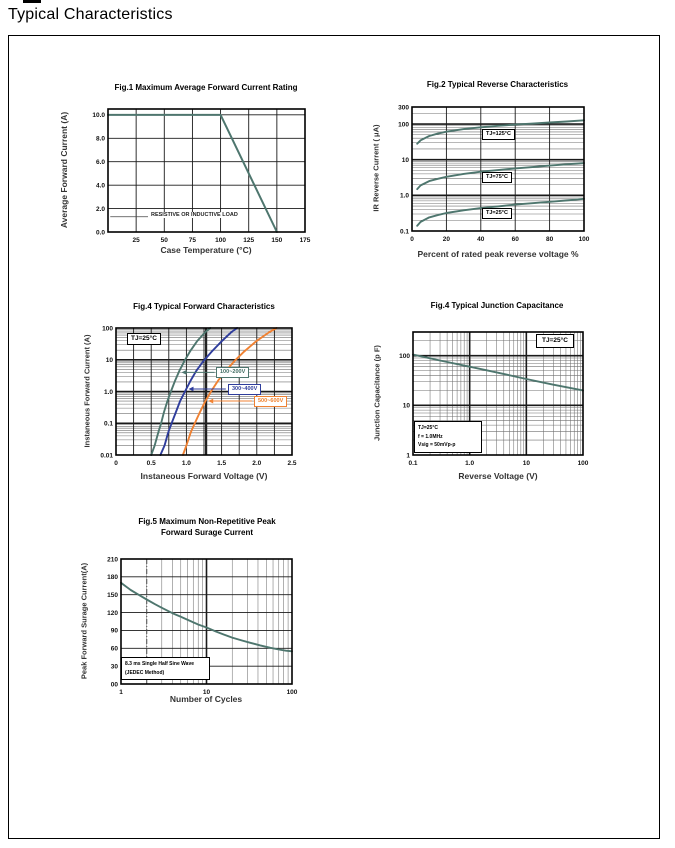  Describe the element at coordinates (497, 305) in the screenshot. I see `fig4-title: Fig.4 Typical Junction Capacitance` at that location.